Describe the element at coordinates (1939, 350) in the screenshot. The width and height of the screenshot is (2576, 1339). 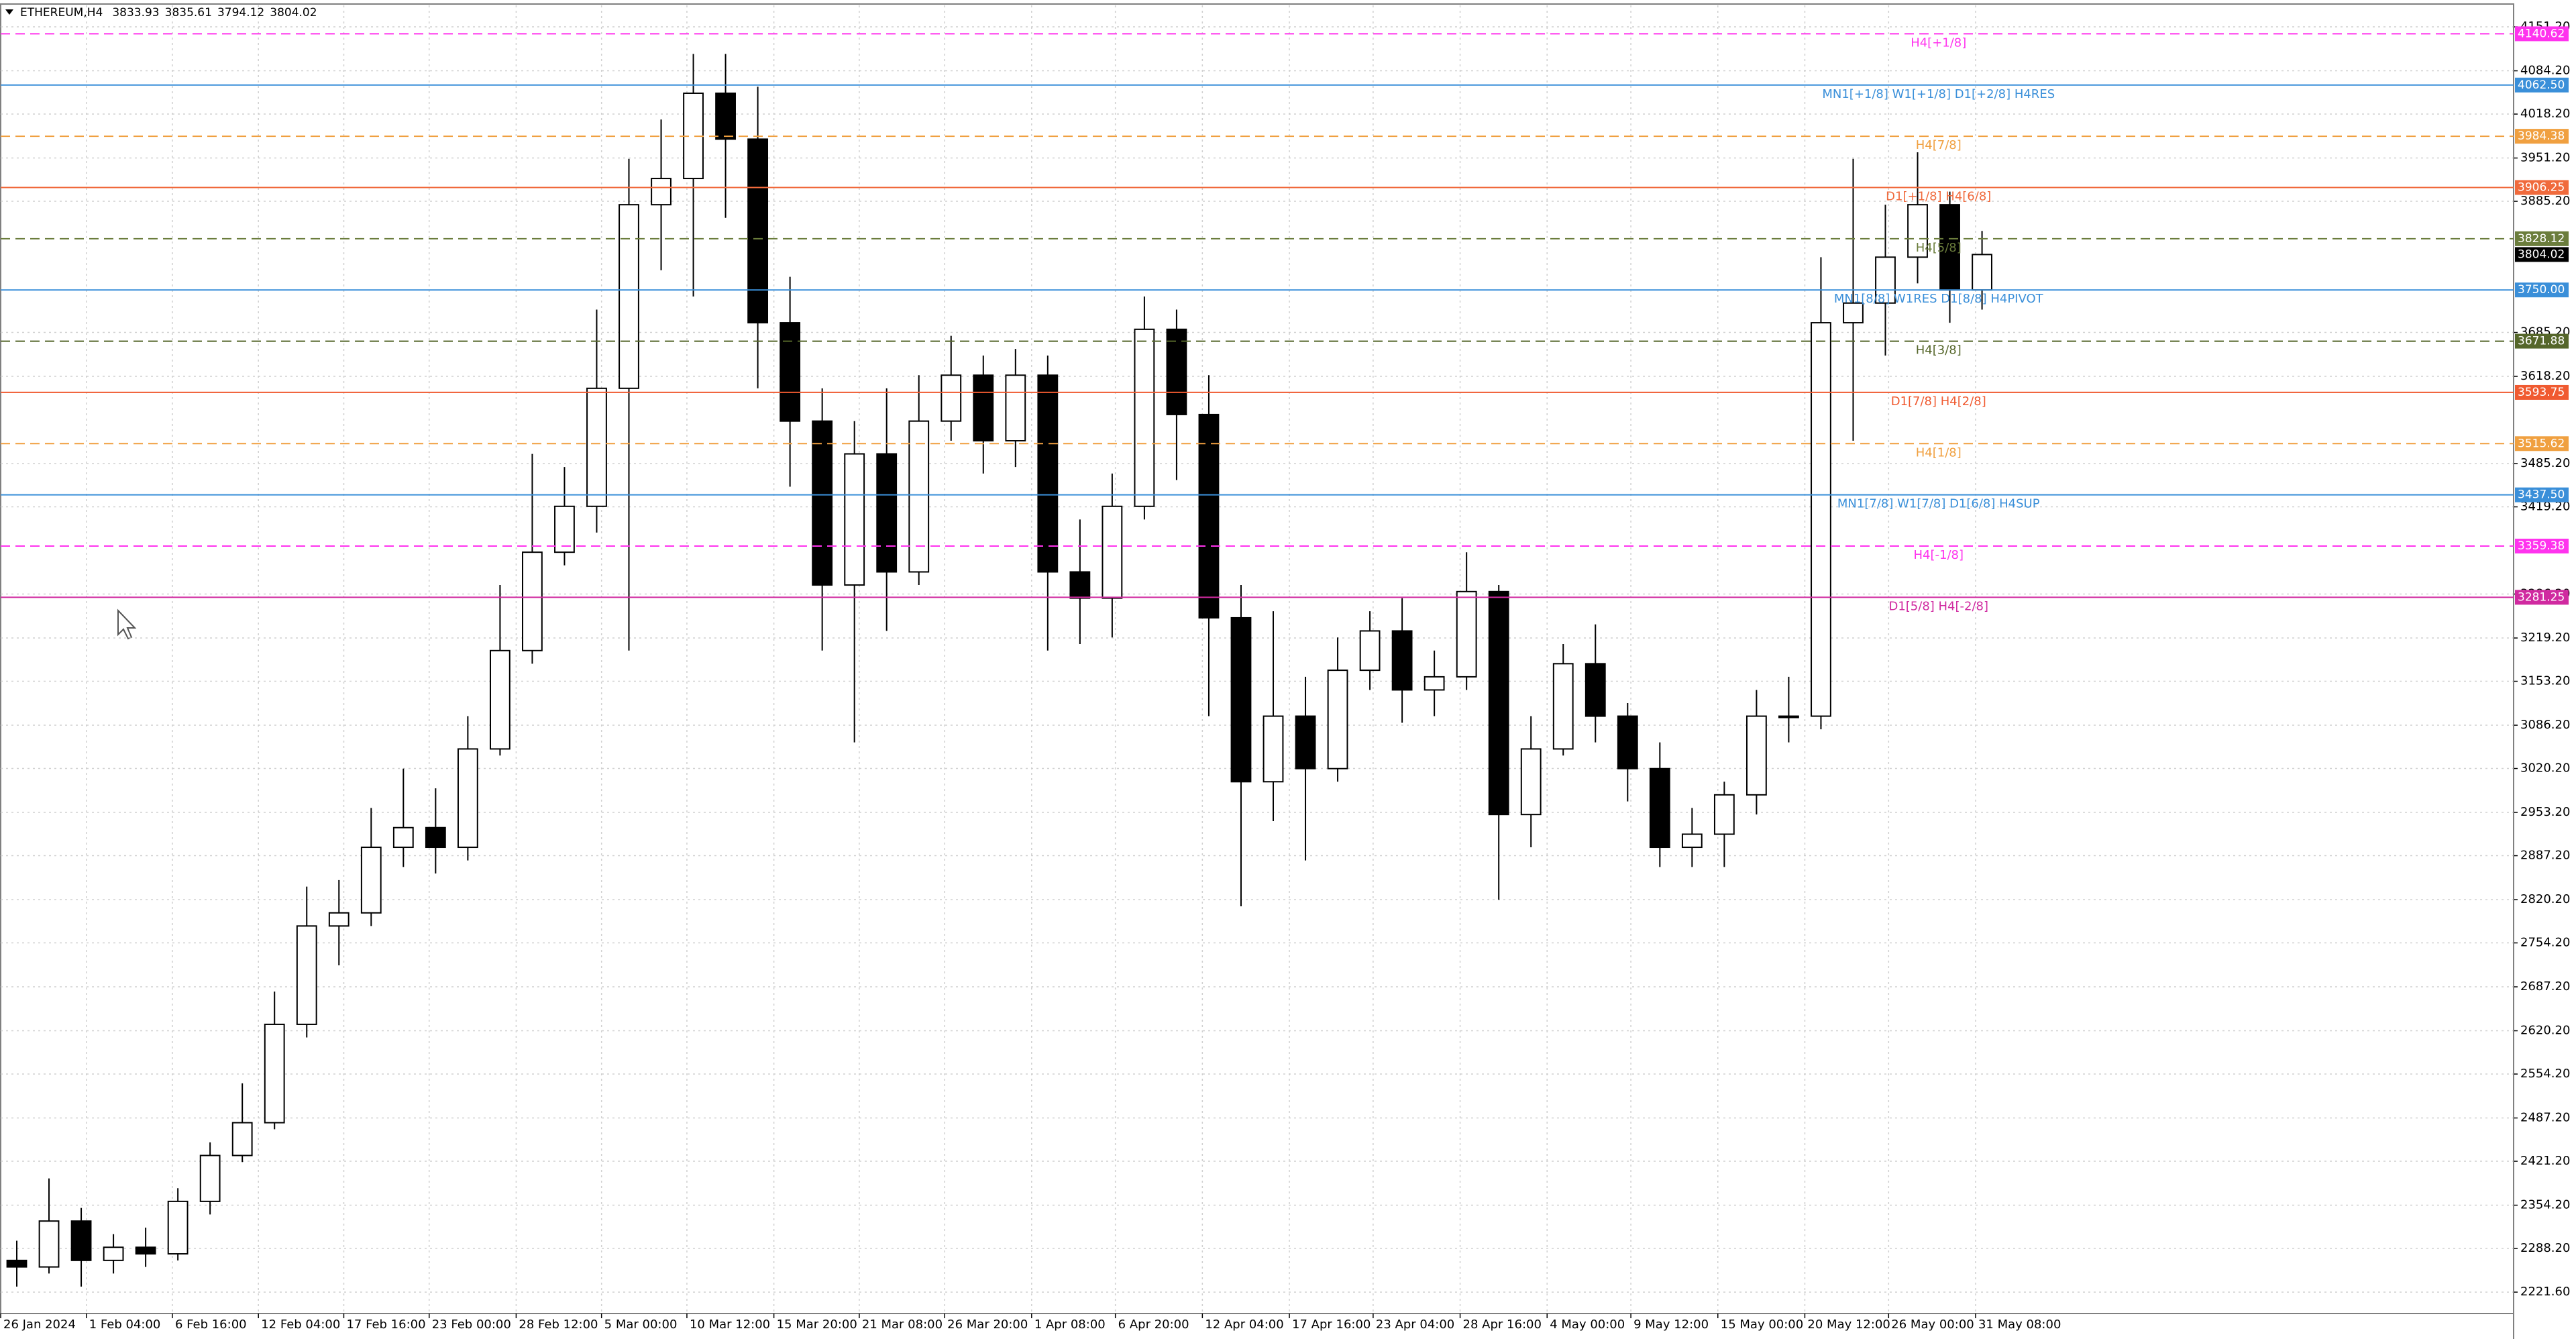
I see `level-label: H4[3/8]` at that location.